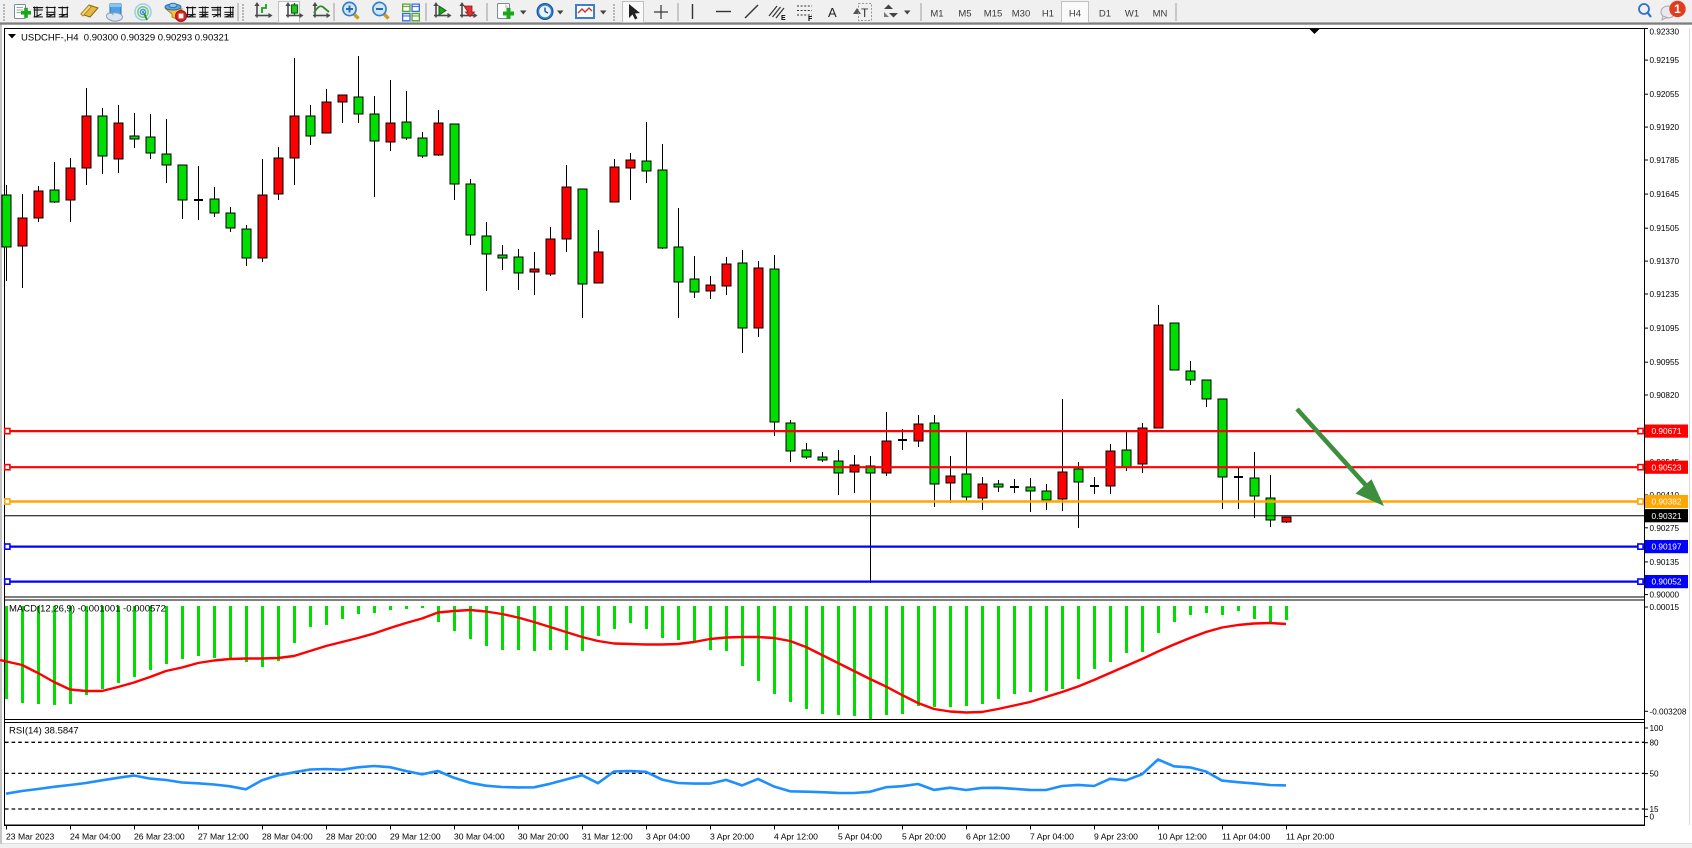  What do you see at coordinates (1667, 431) in the screenshot?
I see `svg-text: 0.90671` at bounding box center [1667, 431].